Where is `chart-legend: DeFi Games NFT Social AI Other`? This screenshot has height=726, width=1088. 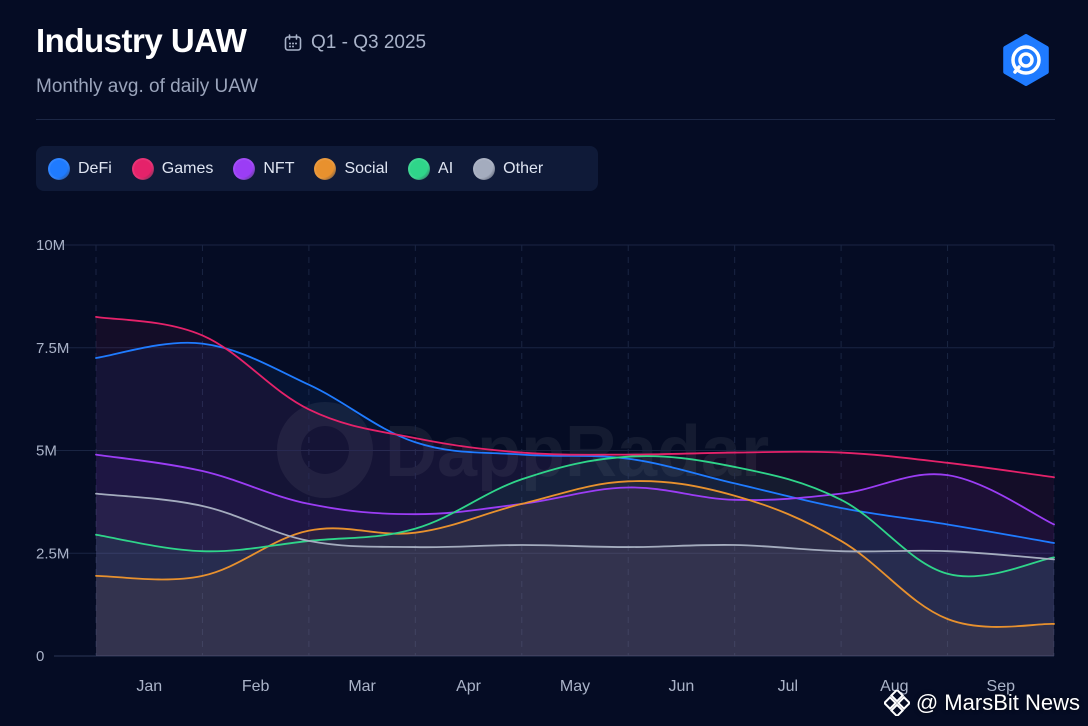
chart-legend: DeFi Games NFT Social AI Other is located at coordinates (317, 168).